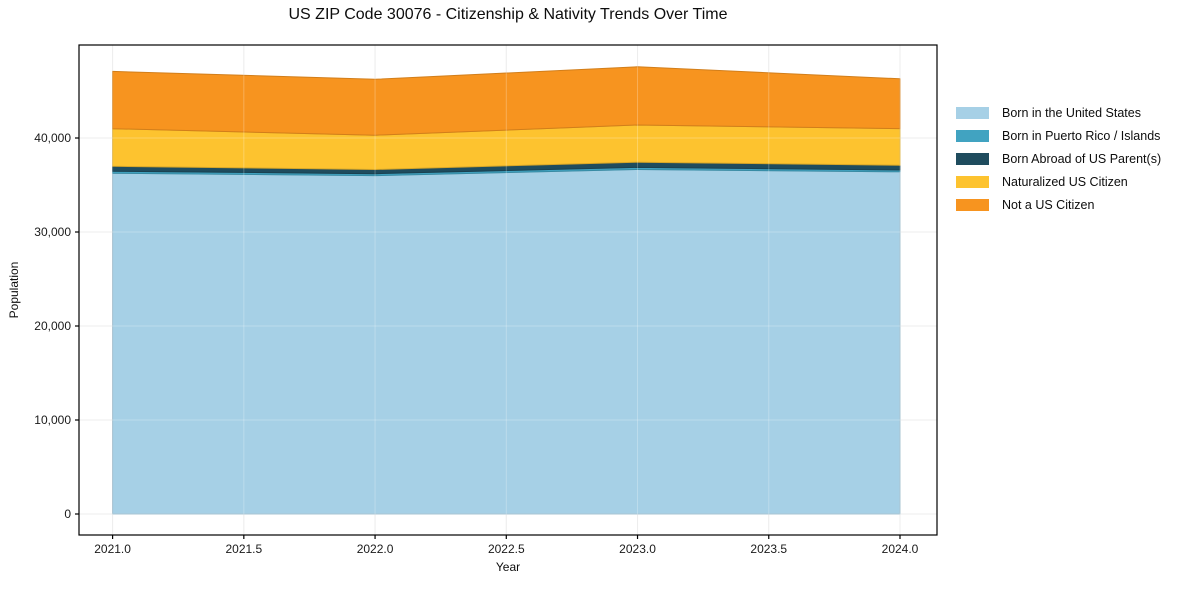 This screenshot has width=1189, height=590. What do you see at coordinates (52, 420) in the screenshot?
I see `y-tick-label: 10,000` at bounding box center [52, 420].